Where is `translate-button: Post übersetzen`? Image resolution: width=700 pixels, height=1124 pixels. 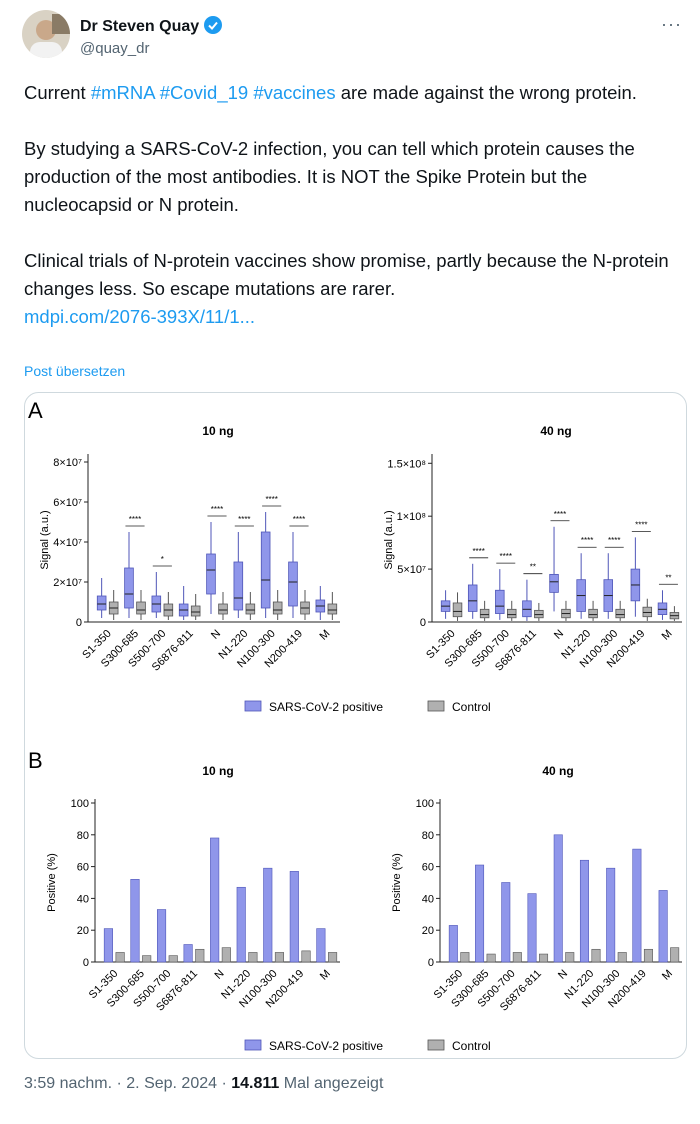
translate-button: Post übersetzen is located at coordinates (75, 371).